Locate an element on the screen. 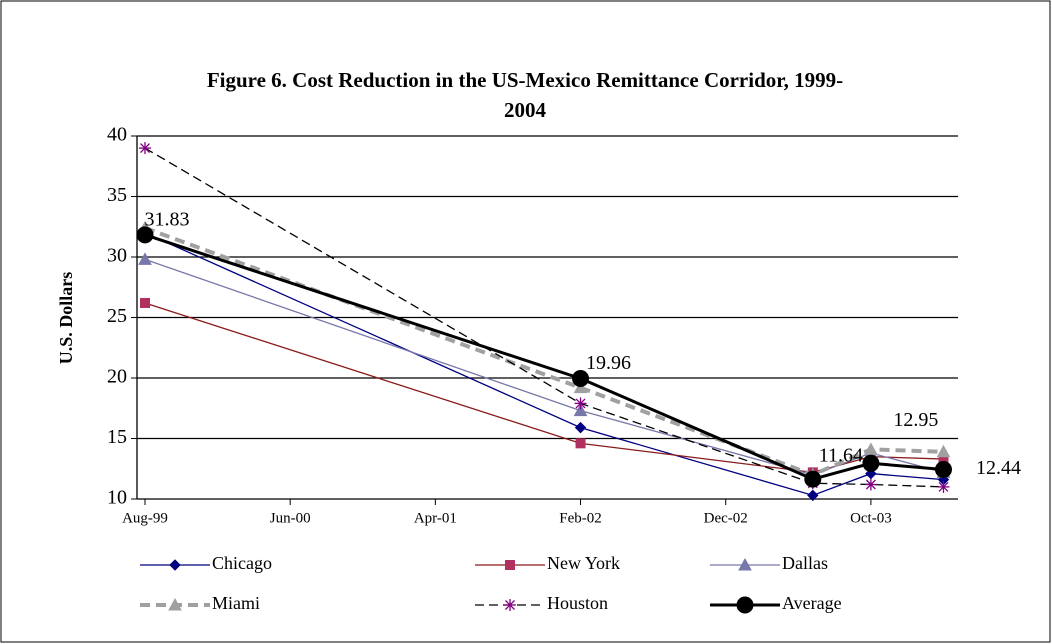 This screenshot has height=644, width=1052. data-label: 11.64 is located at coordinates (841, 456).